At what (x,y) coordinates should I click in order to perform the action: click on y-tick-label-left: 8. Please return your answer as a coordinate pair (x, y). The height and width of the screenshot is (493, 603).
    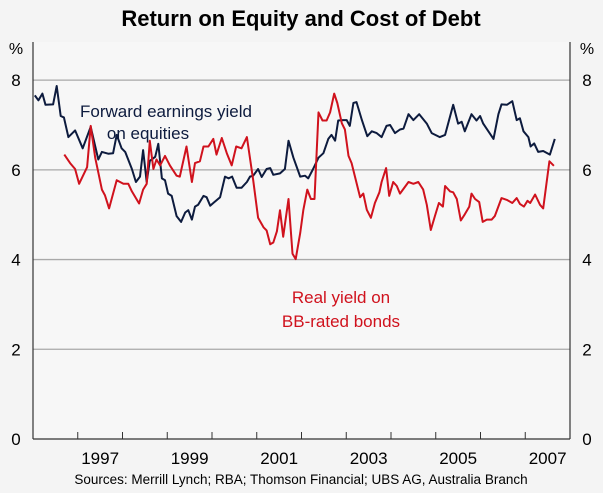
    Looking at the image, I should click on (15, 80).